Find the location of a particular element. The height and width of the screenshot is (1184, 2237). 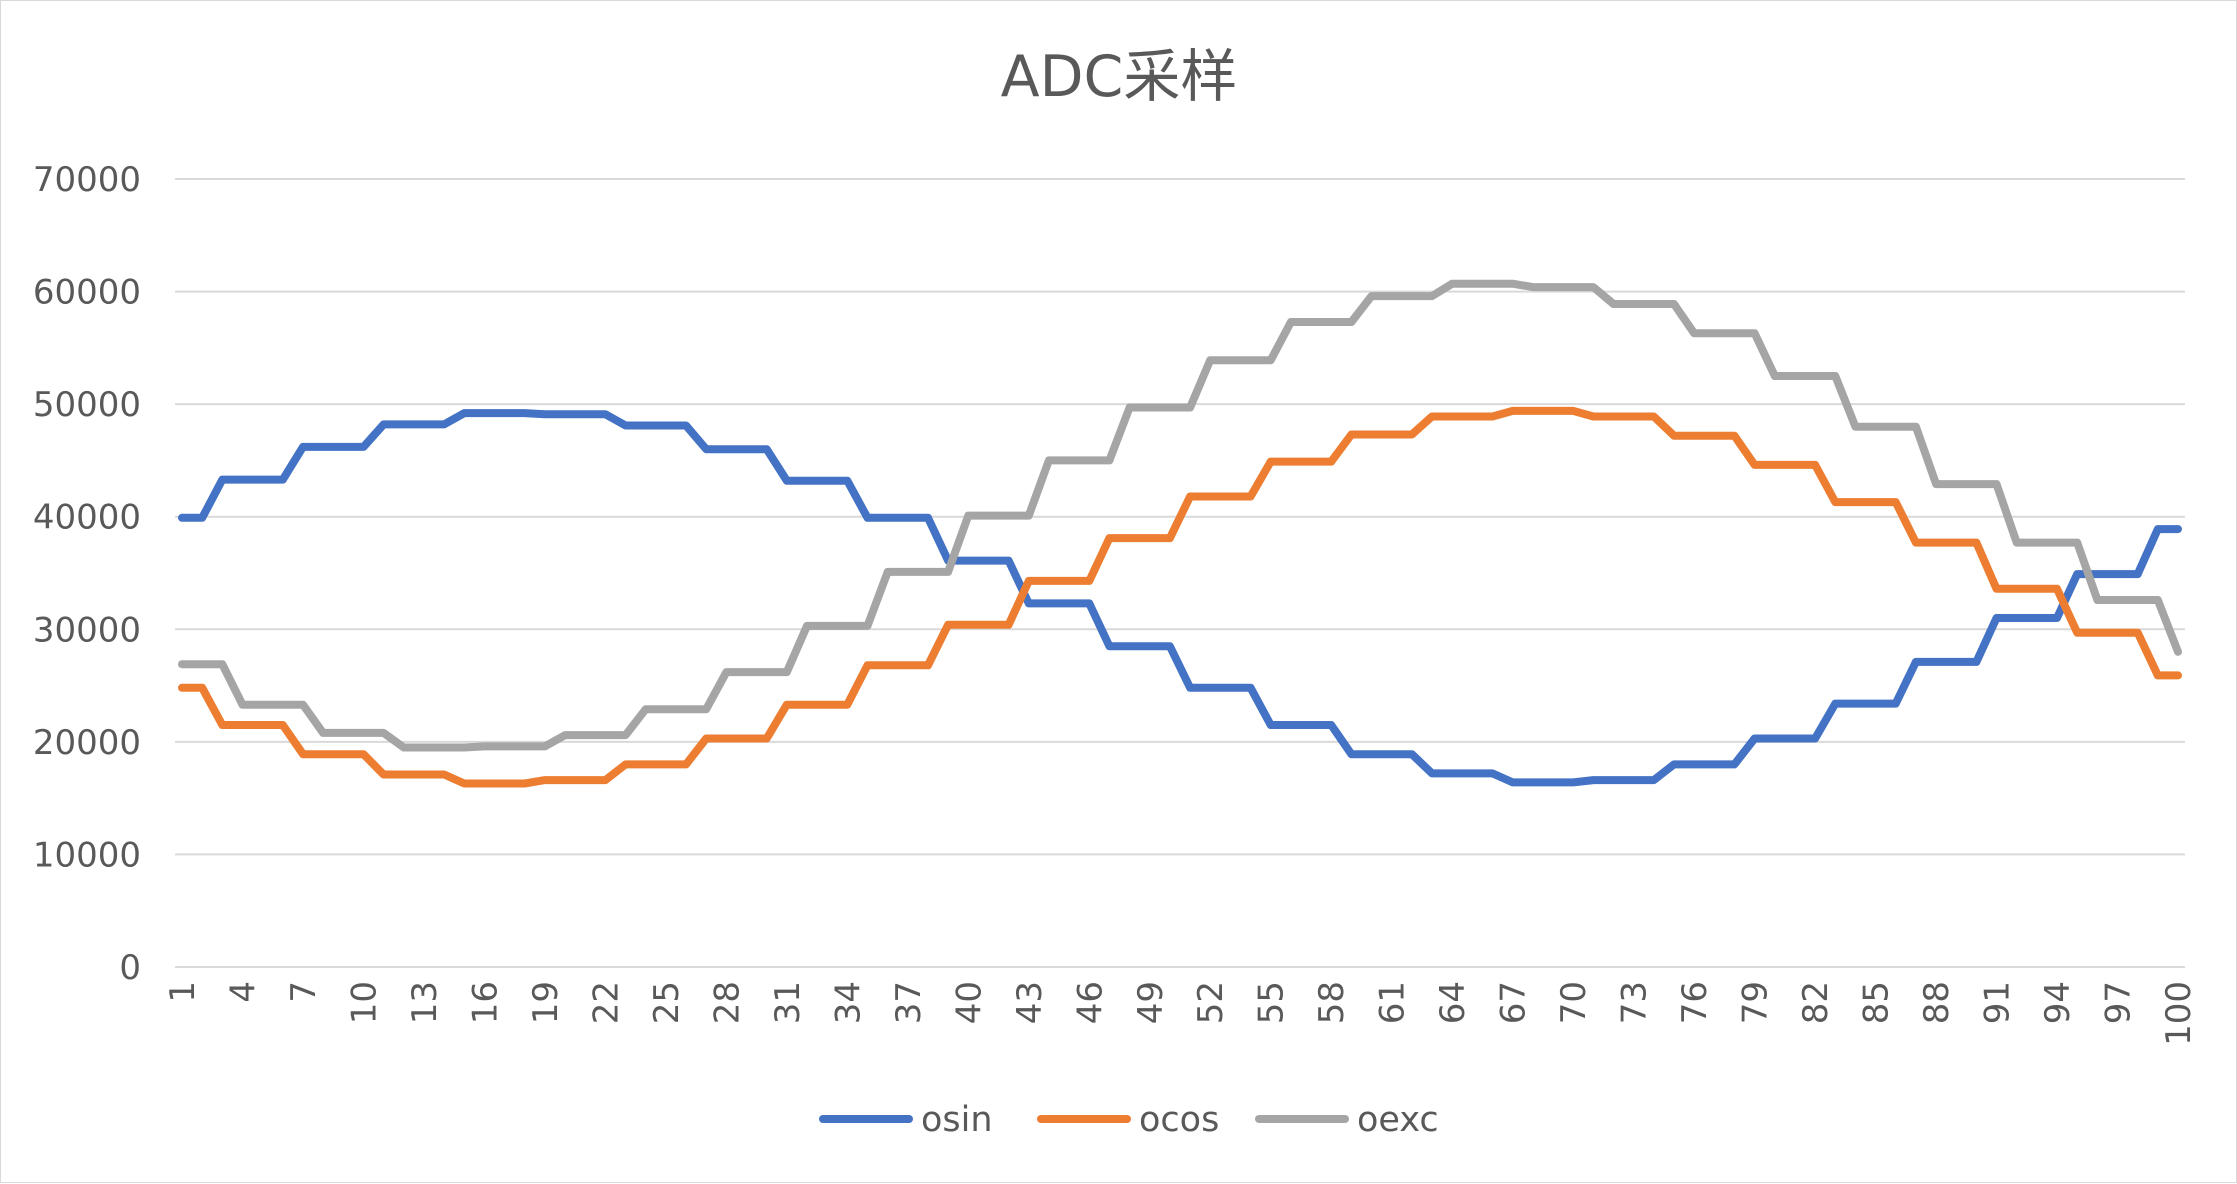

x-tick-label: 25 is located at coordinates (667, 1002).